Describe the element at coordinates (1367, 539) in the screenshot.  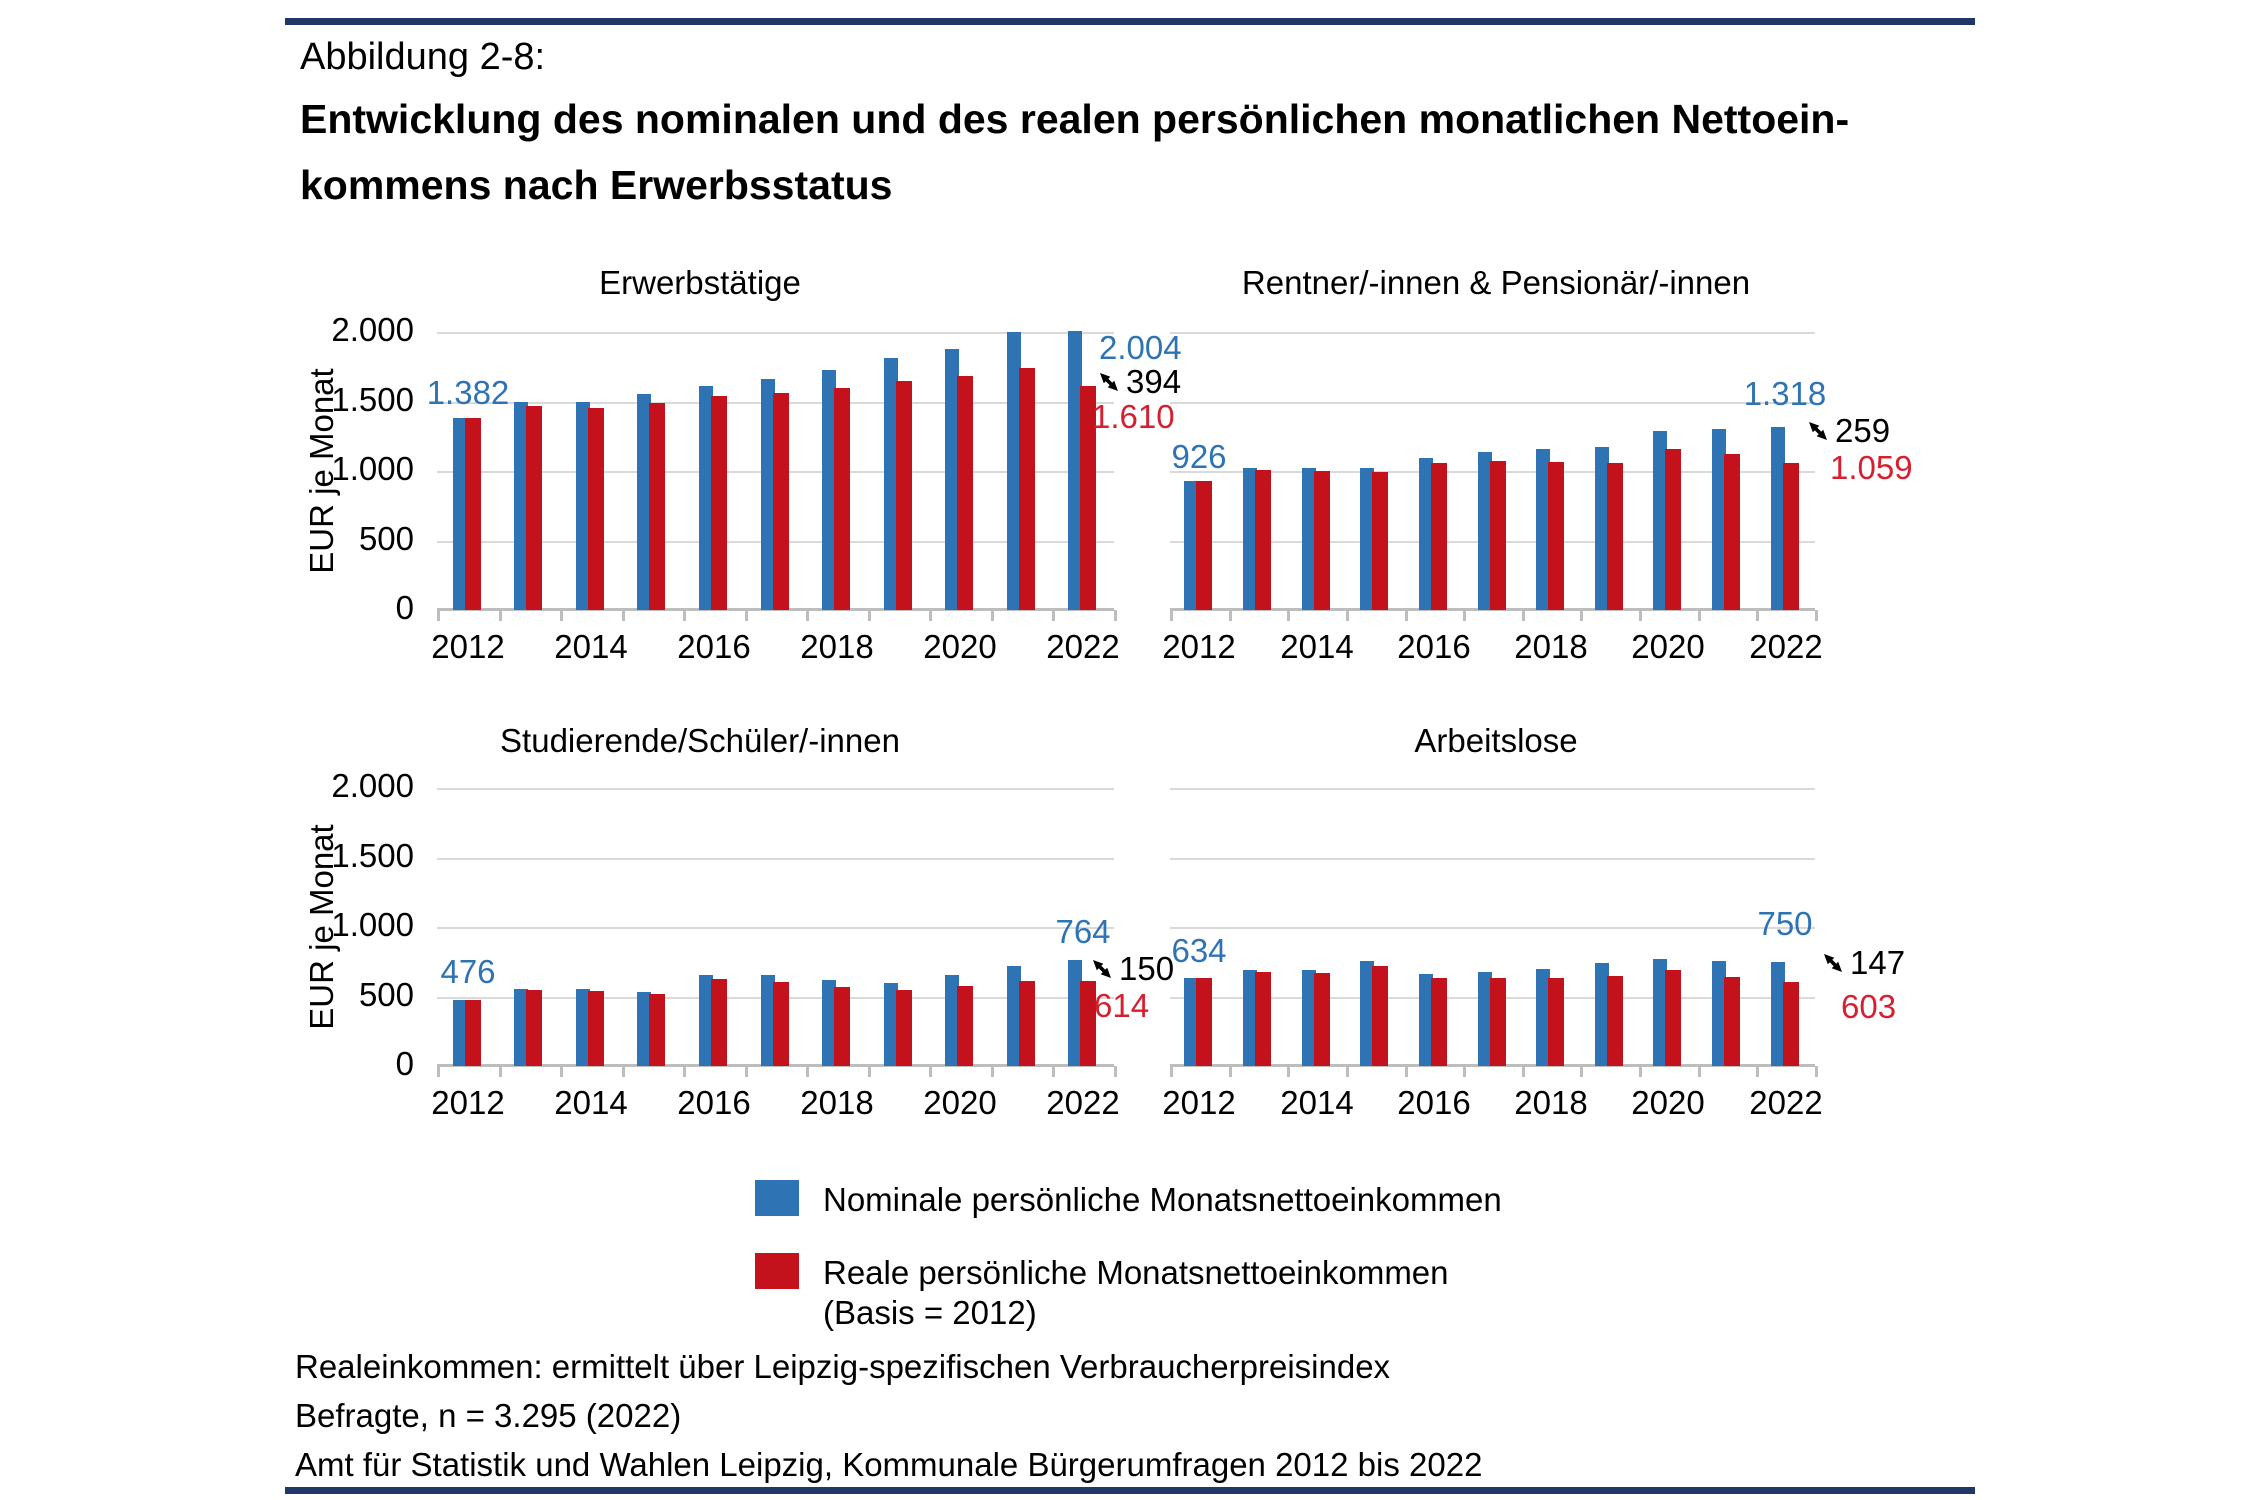
I see `bar-nominal-2015` at that location.